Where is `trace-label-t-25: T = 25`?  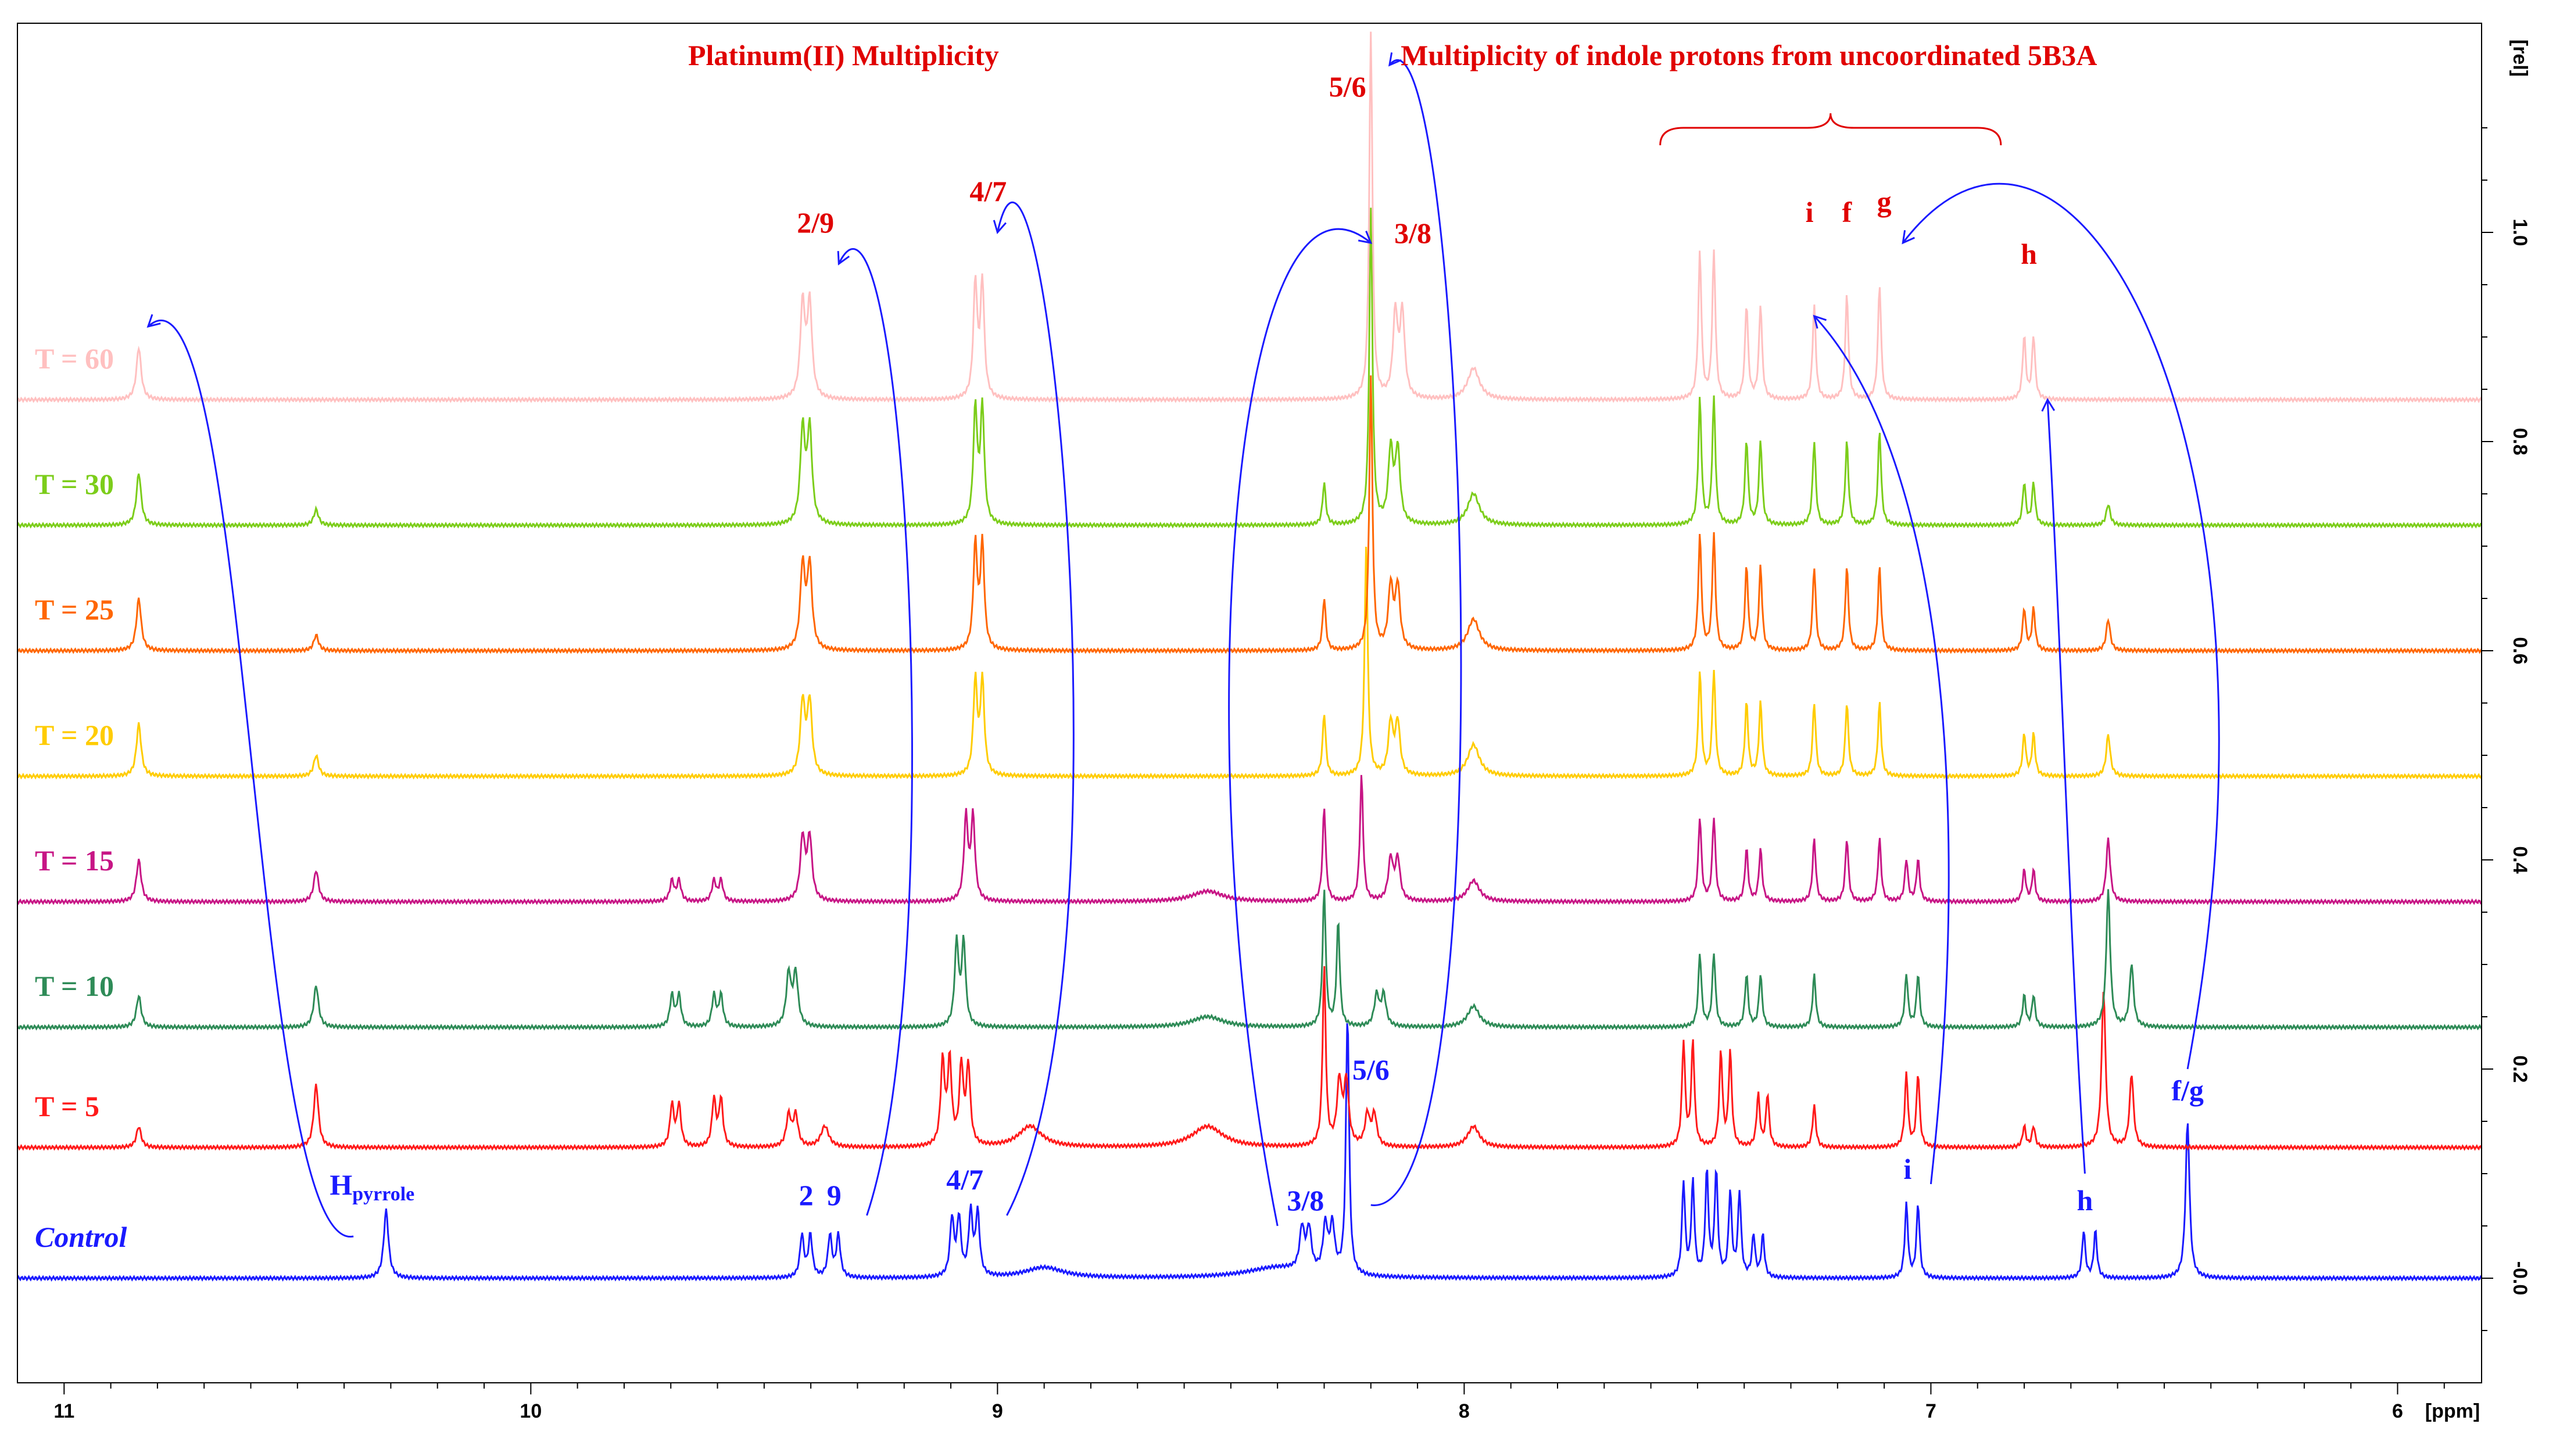 trace-label-t-25: T = 25 is located at coordinates (75, 610).